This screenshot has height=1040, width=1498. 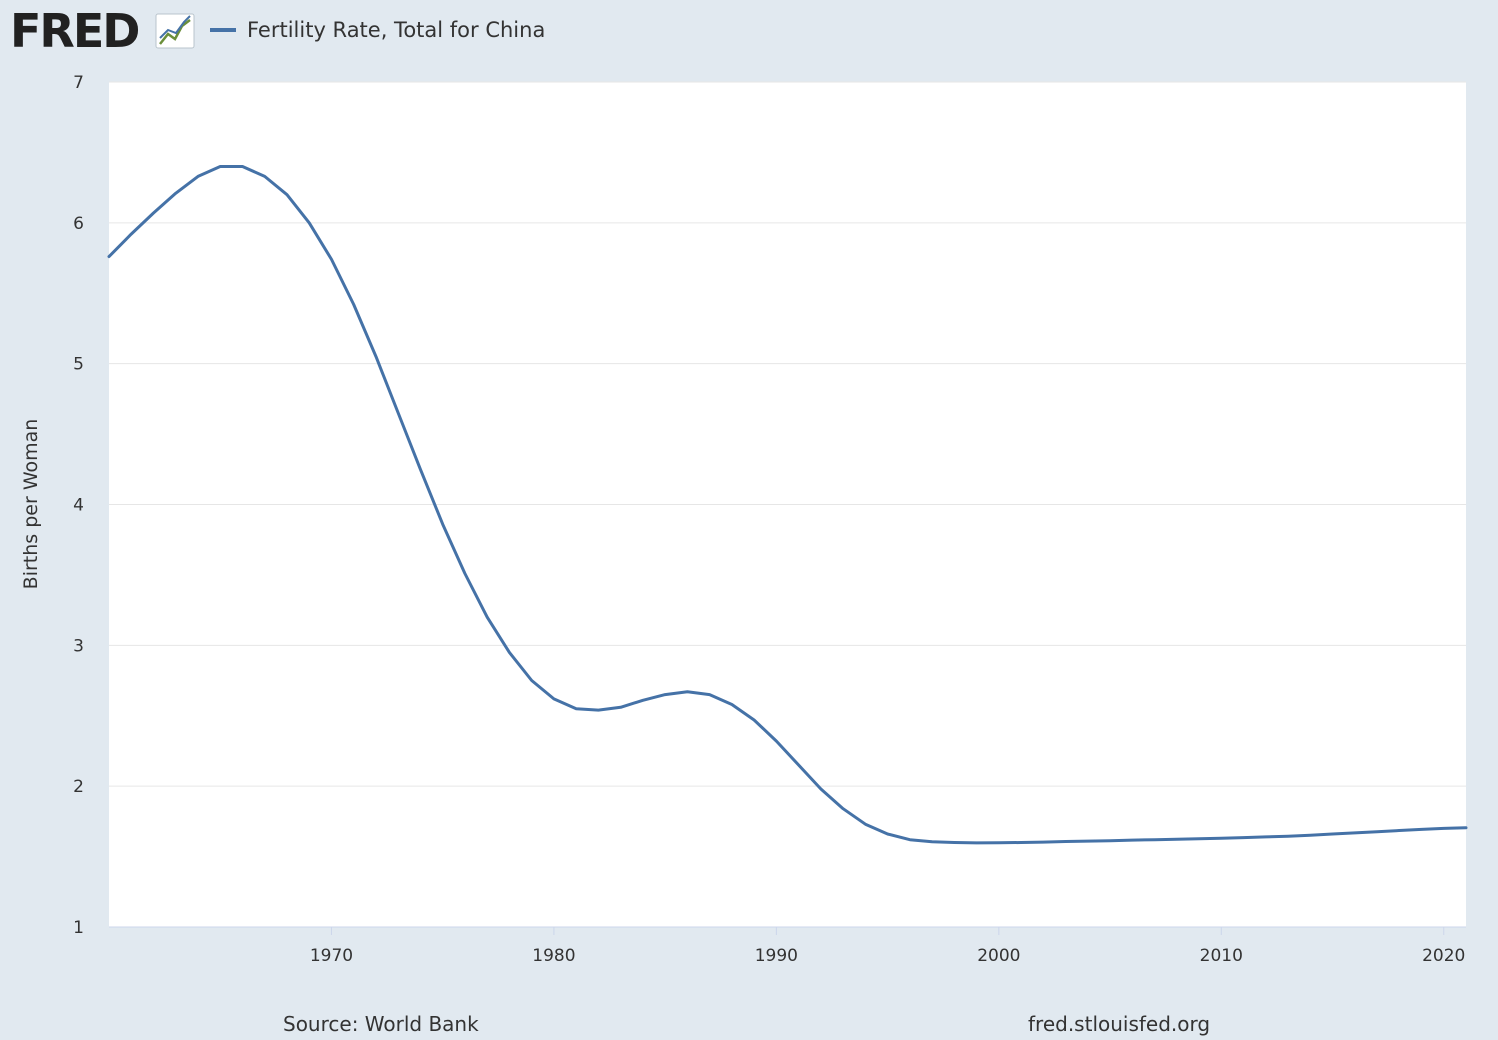 What do you see at coordinates (78, 646) in the screenshot?
I see `y-tick-label: 3` at bounding box center [78, 646].